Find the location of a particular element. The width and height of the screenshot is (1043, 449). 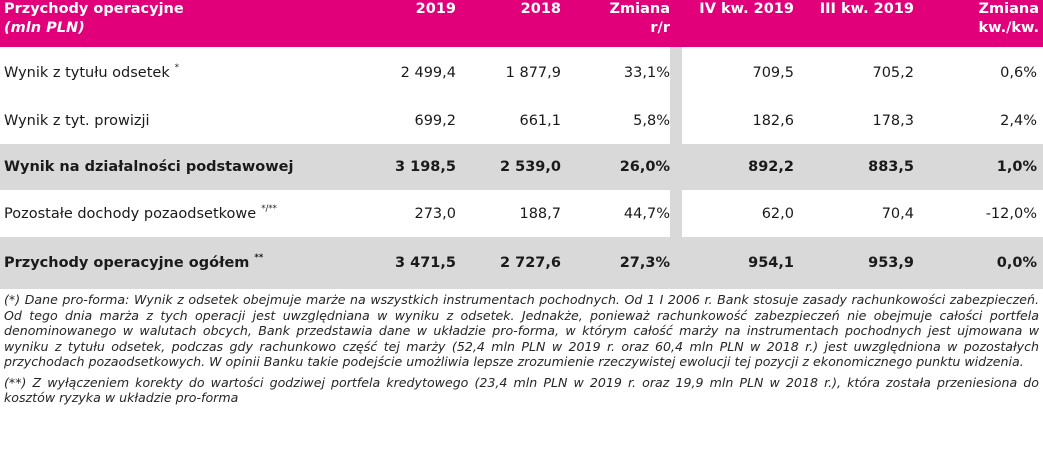

row-label: Wynik z tyt. prowizji is located at coordinates (174, 121).